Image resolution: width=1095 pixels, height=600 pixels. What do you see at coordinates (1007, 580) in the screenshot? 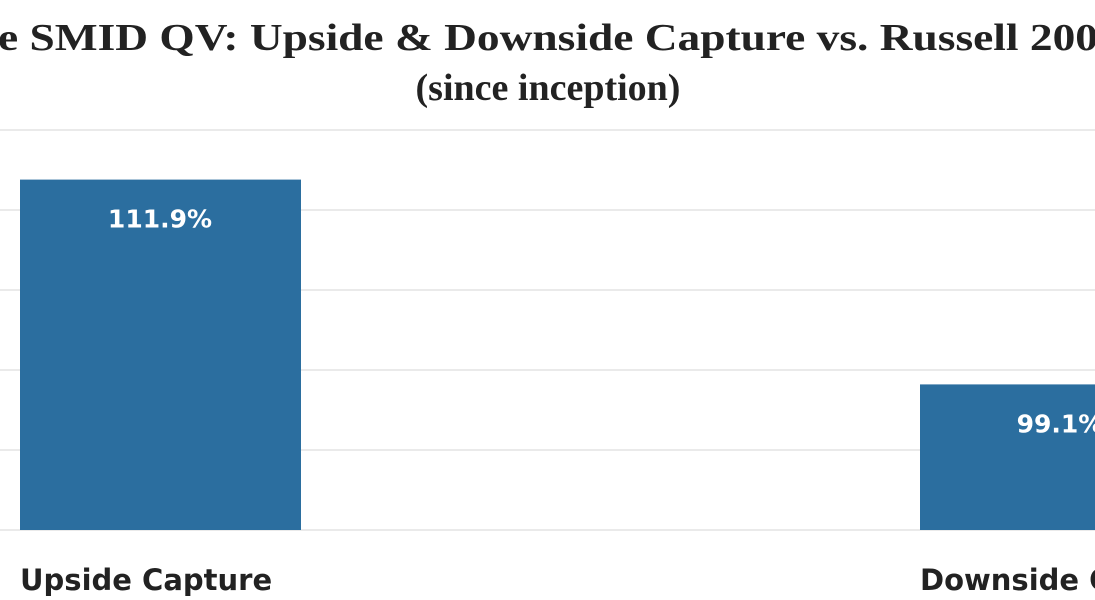
I see `x-tick-label: Downside C` at bounding box center [1007, 580].